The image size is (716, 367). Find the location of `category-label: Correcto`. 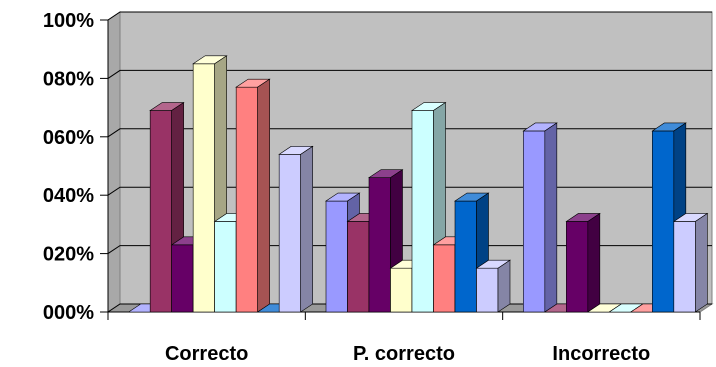

category-label: Correcto is located at coordinates (206, 354).